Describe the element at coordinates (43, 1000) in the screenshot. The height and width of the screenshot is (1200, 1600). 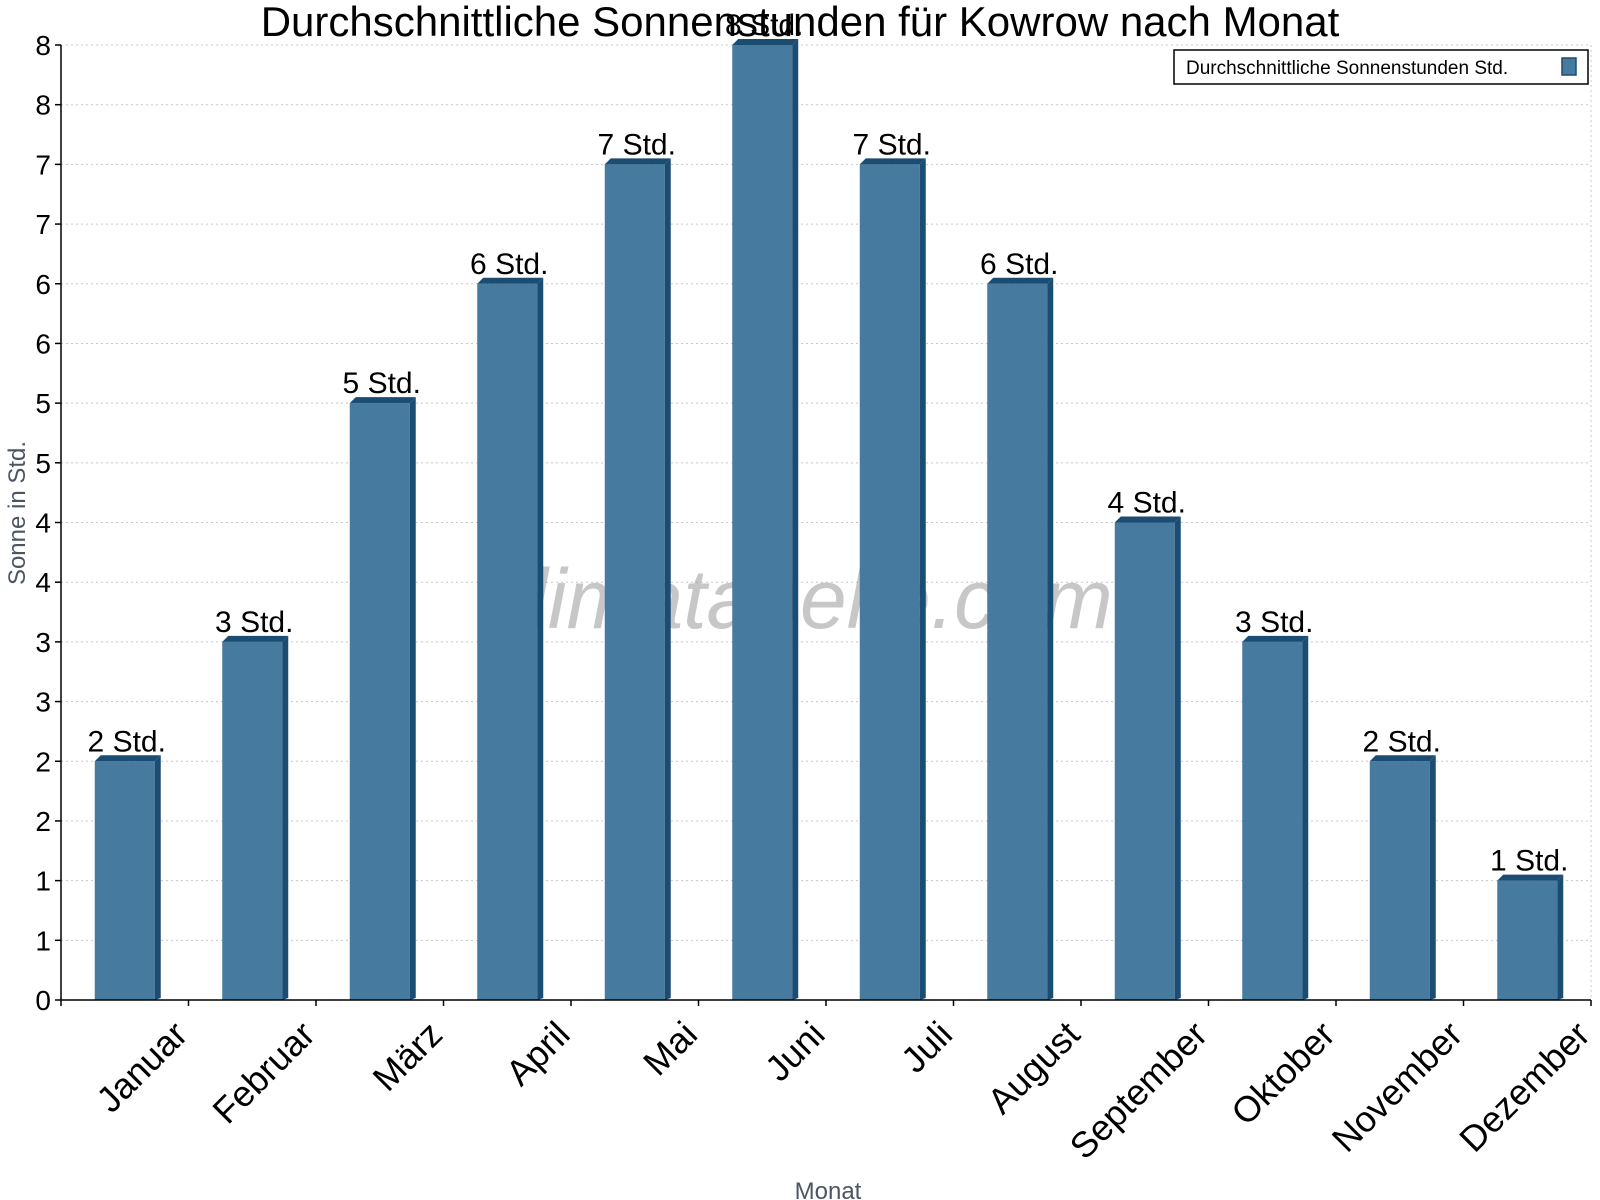
I see `y-tick-label: 0` at that location.